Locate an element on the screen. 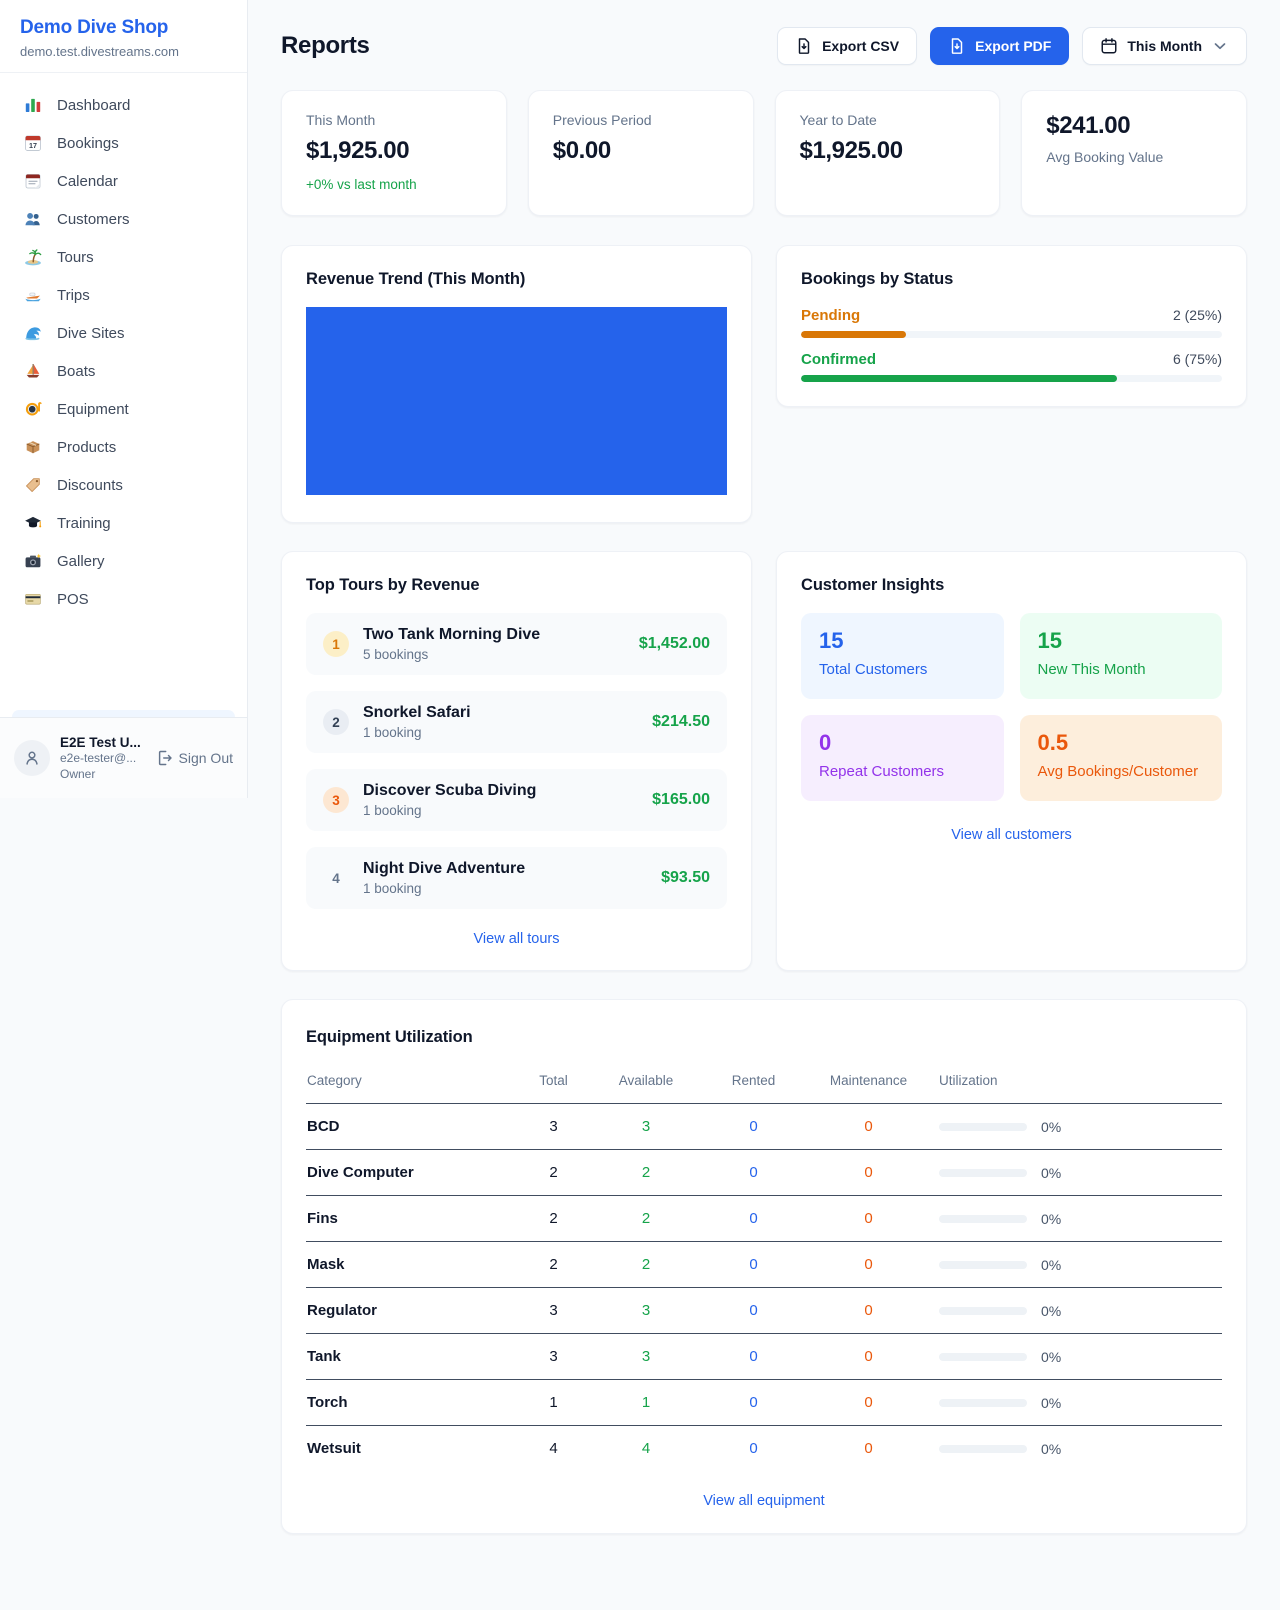  export-csv-button: Export CSV is located at coordinates (847, 46).